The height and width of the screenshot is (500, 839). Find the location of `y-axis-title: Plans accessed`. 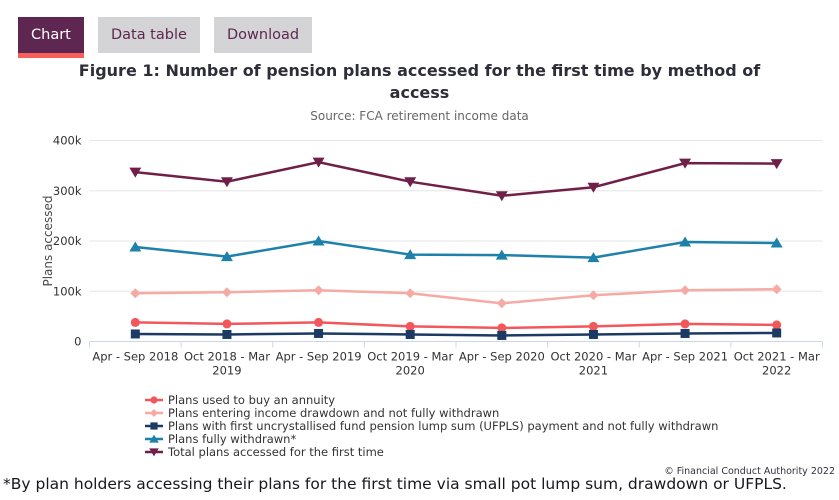

y-axis-title: Plans accessed is located at coordinates (48, 240).